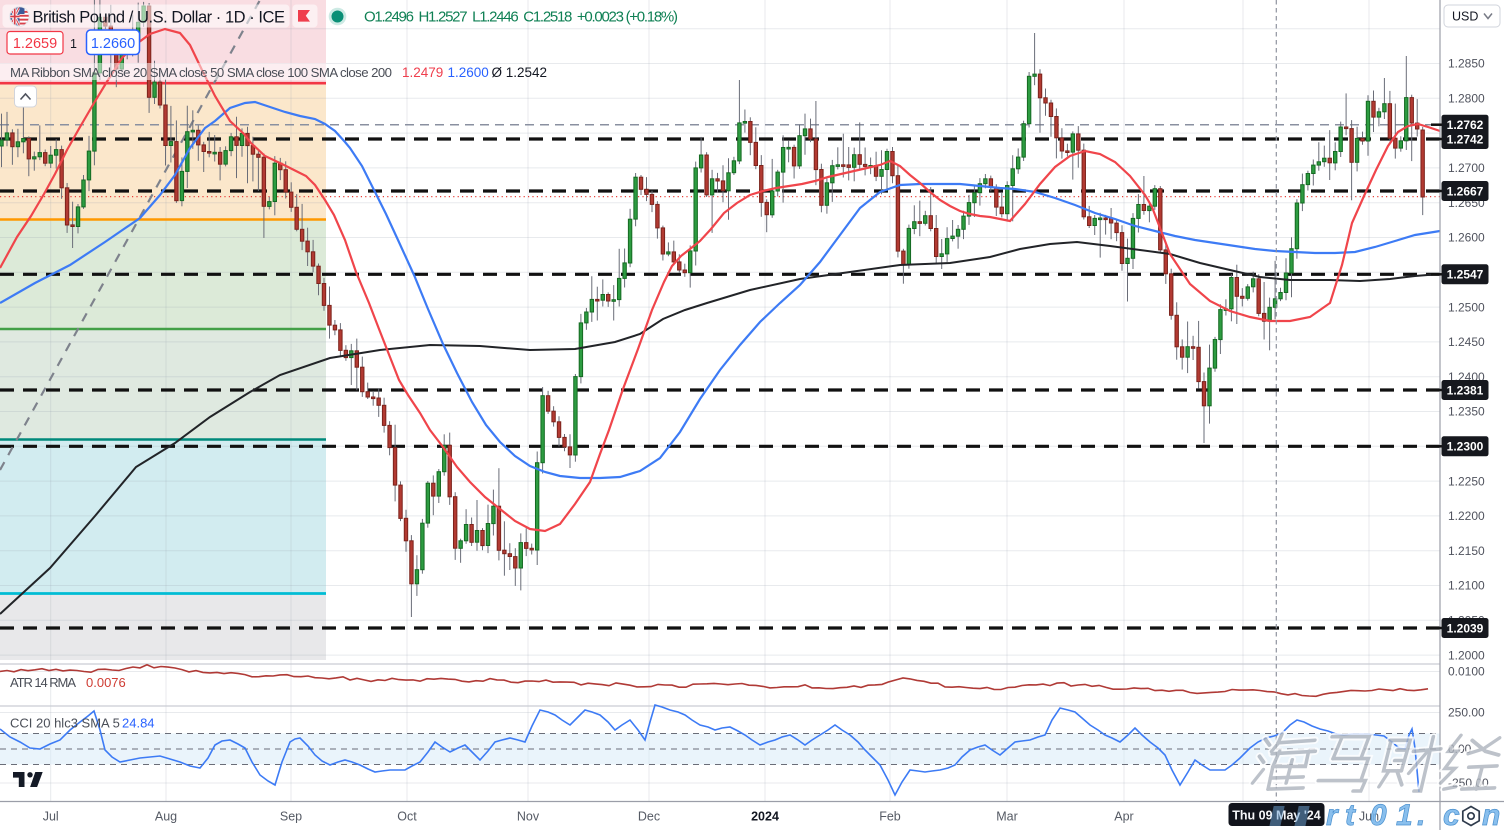 This screenshot has width=1504, height=830. Describe the element at coordinates (765, 817) in the screenshot. I see `svg-text: 2024` at that location.